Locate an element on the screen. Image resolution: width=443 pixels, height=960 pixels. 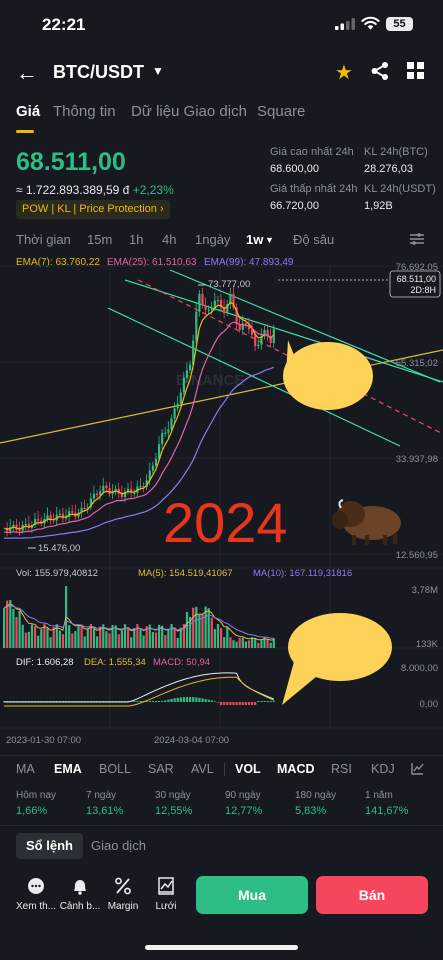
tag-badges: POW | KL | Price Protection › is located at coordinates (93, 209).